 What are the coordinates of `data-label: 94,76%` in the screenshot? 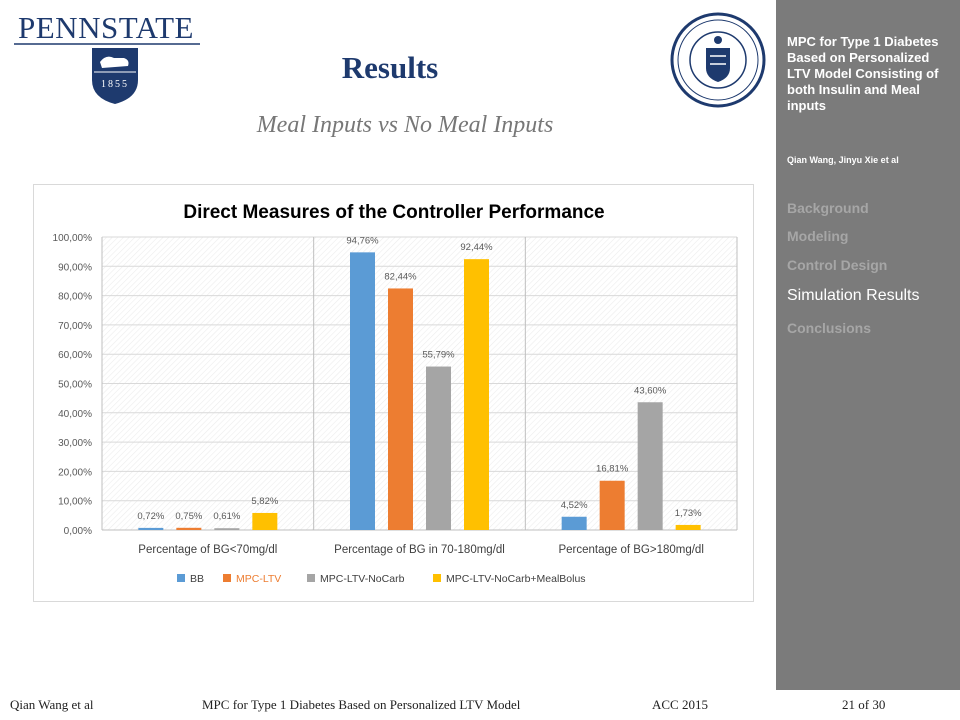 It's located at (362, 240).